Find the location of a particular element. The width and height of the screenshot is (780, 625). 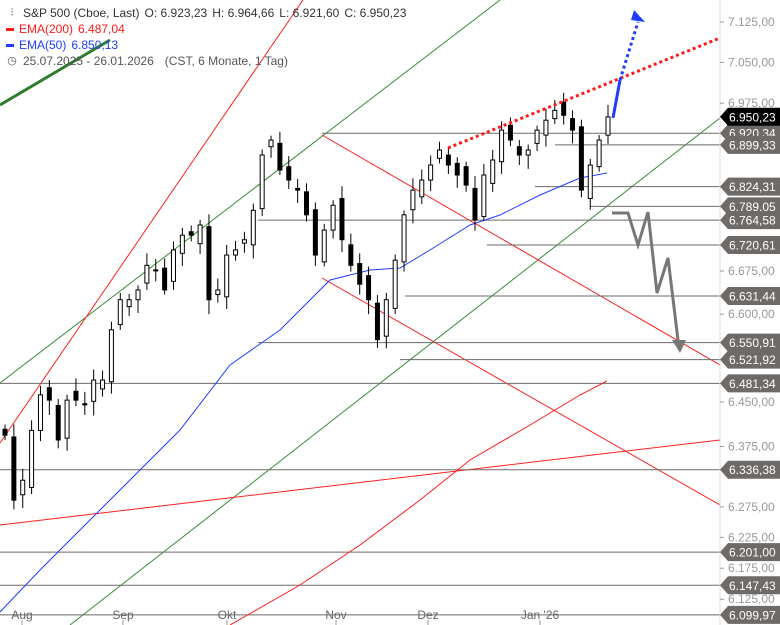

y-tick-label: 6.675,00 is located at coordinates (751, 271).